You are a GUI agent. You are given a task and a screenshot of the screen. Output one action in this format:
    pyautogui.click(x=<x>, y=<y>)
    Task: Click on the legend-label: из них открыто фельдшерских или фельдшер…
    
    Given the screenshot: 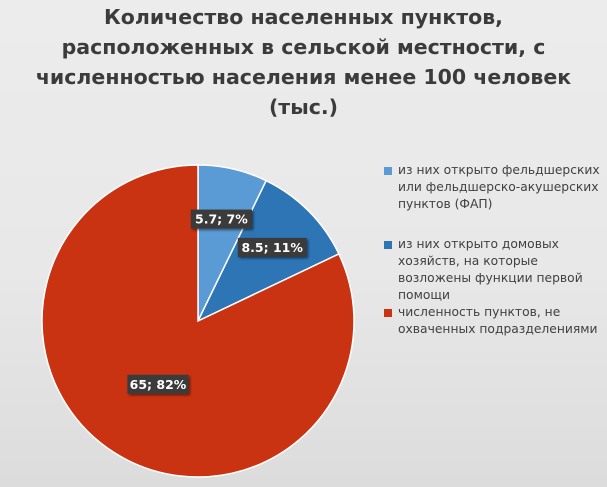 What is the action you would take?
    pyautogui.click(x=499, y=187)
    